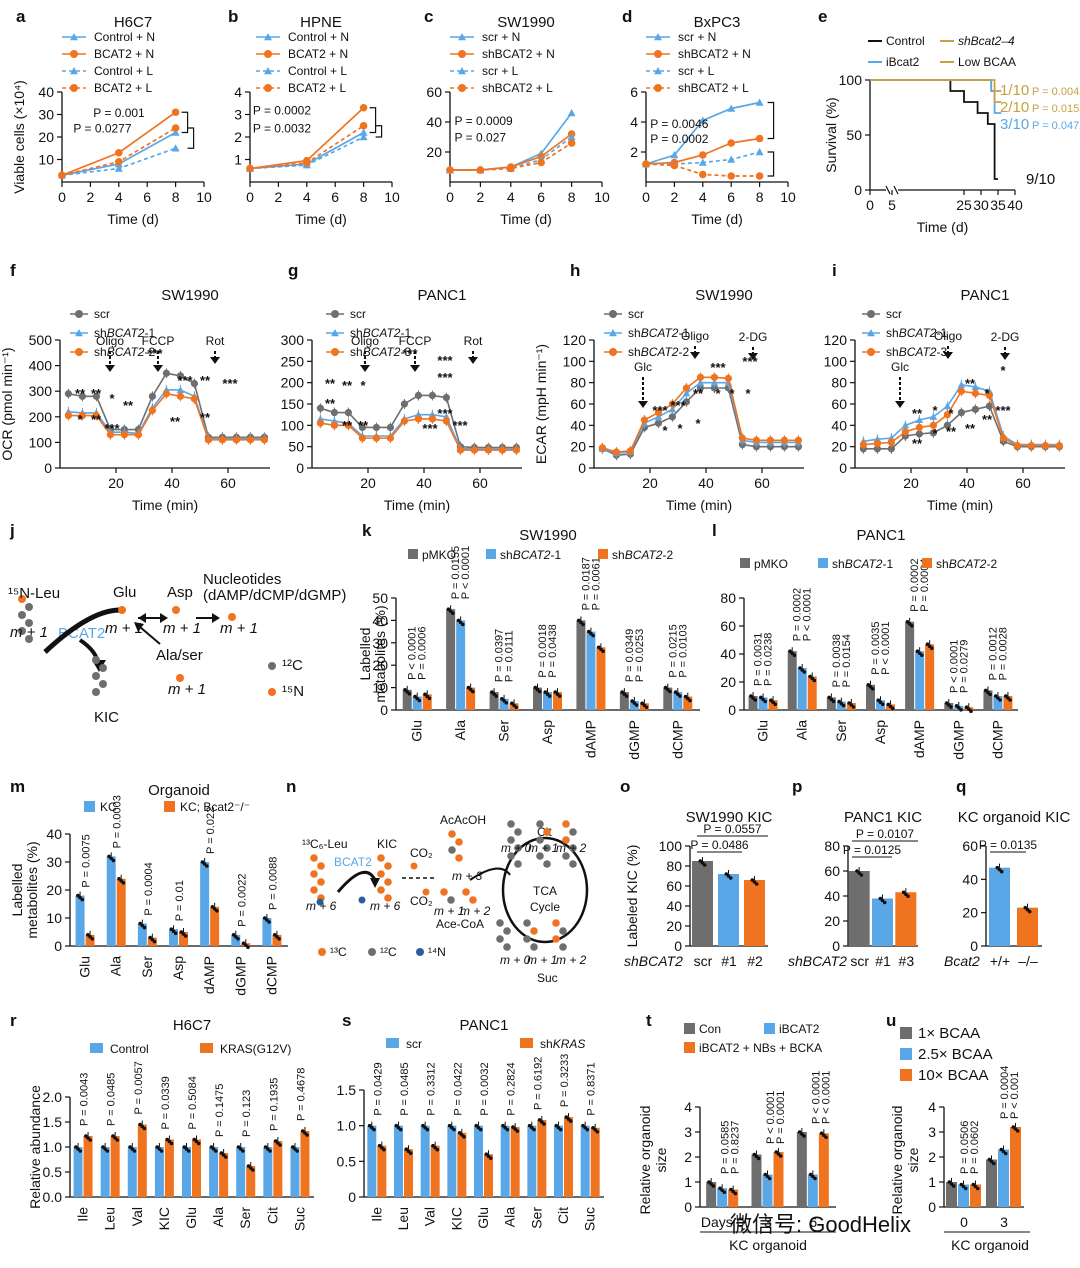  I want to click on acac-atom, so click(459, 858).